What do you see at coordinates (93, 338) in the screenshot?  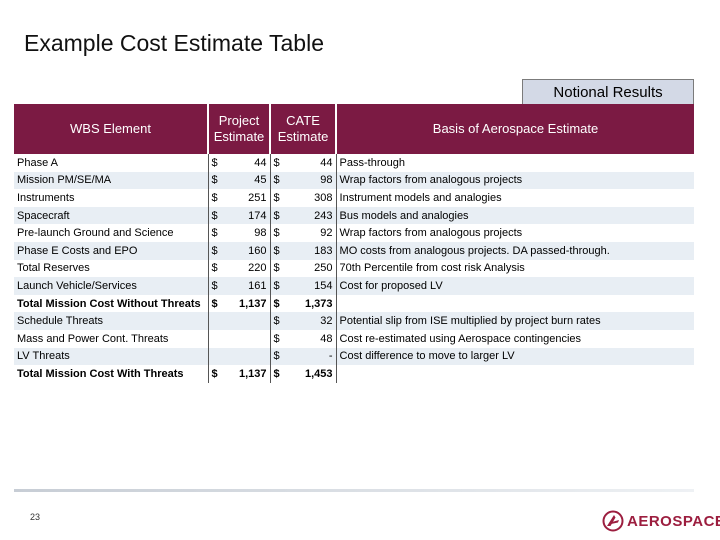 I see `wbs-element-cell: Mass and Power Cont. Threats` at bounding box center [93, 338].